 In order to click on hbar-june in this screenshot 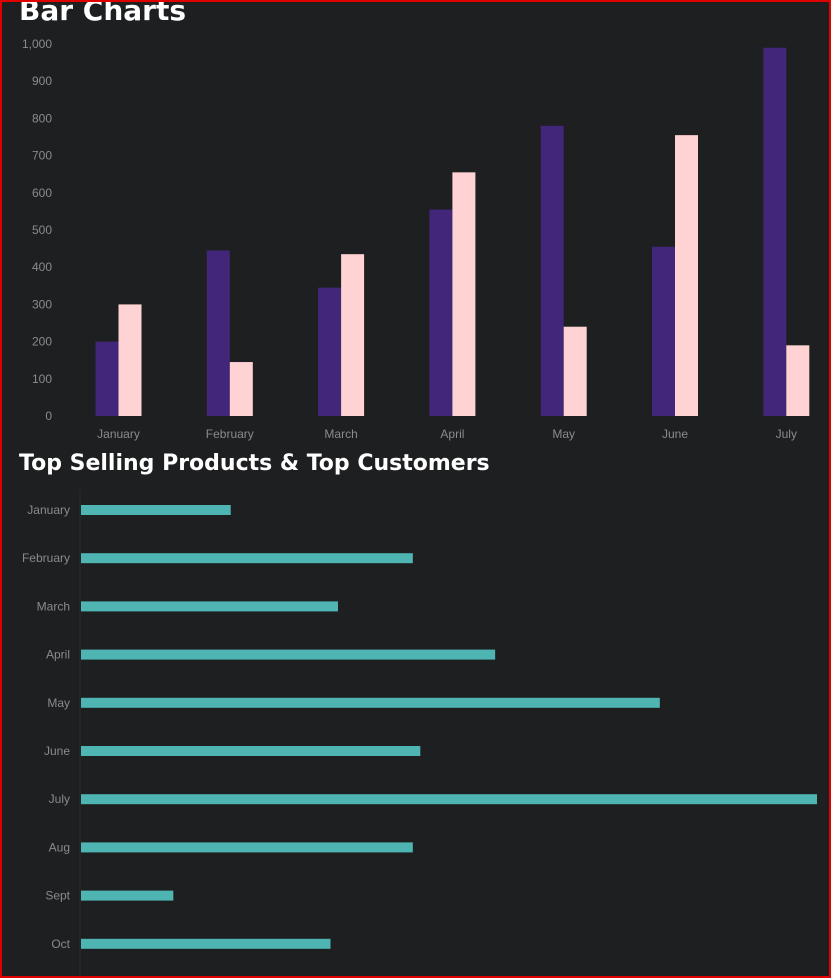, I will do `click(251, 751)`.